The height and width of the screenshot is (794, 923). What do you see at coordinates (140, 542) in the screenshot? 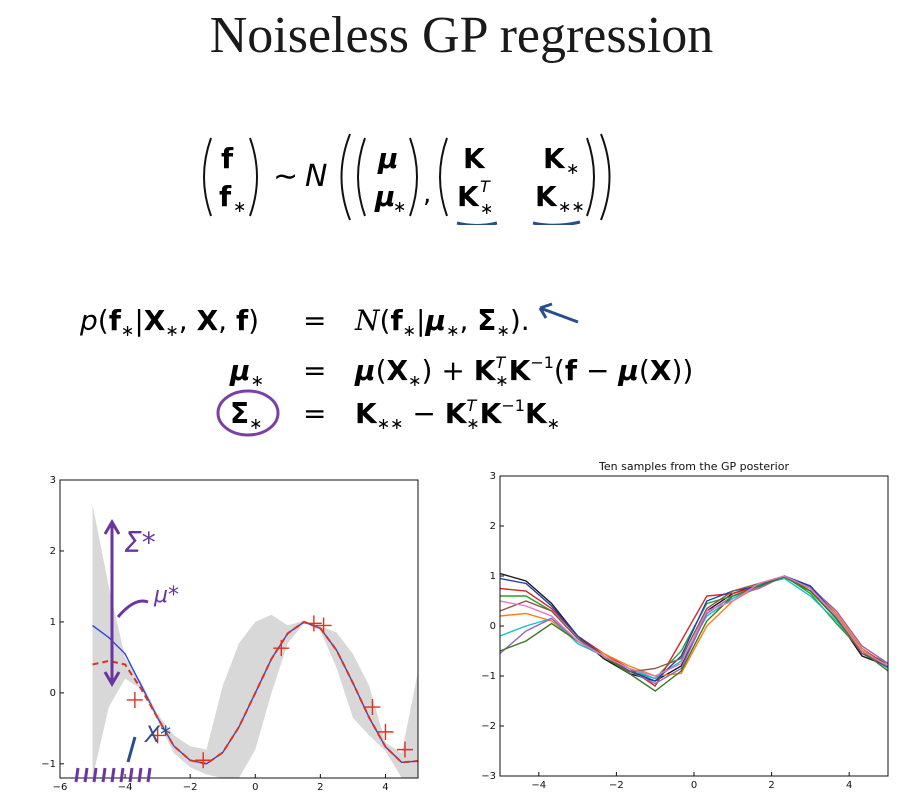
I see `sigma-star-label: Σ*` at bounding box center [140, 542].